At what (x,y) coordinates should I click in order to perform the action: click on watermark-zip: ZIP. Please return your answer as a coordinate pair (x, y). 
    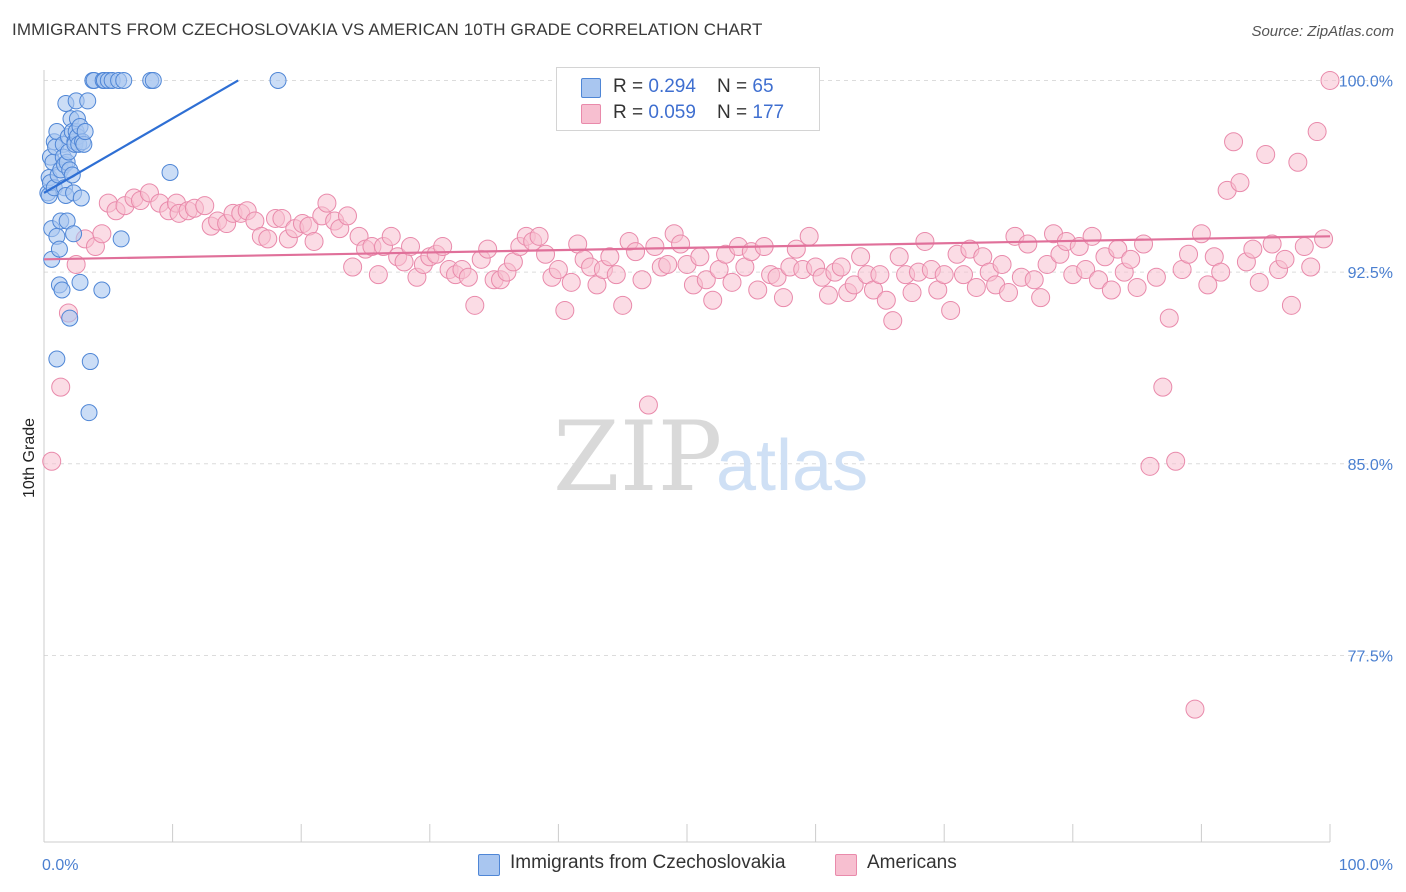
    Looking at the image, I should click on (637, 457).